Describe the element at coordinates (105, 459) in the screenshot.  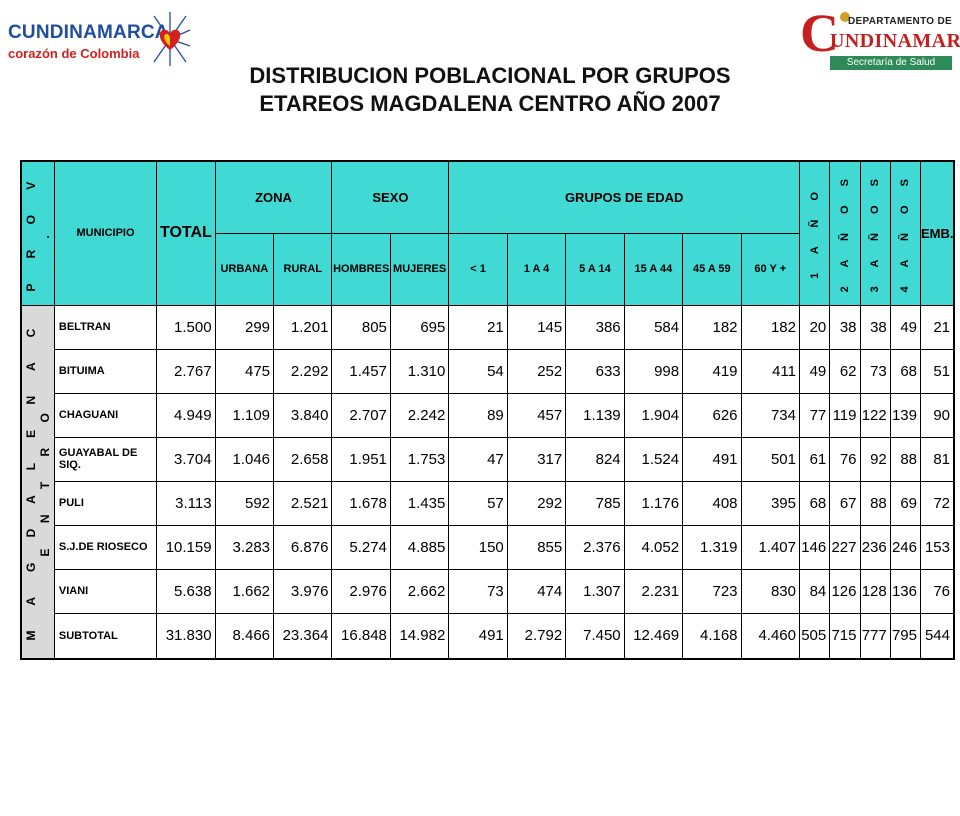
I see `municipio-name: GUAYABAL DE SIQ.` at that location.